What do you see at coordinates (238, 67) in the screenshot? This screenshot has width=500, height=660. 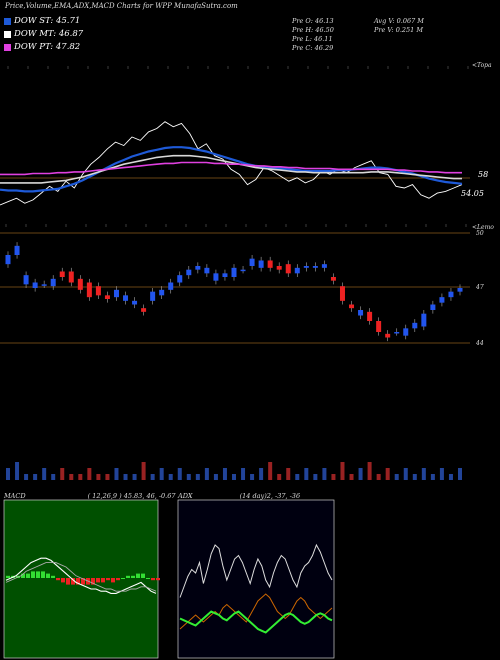 I see `date-ticks-top` at bounding box center [238, 67].